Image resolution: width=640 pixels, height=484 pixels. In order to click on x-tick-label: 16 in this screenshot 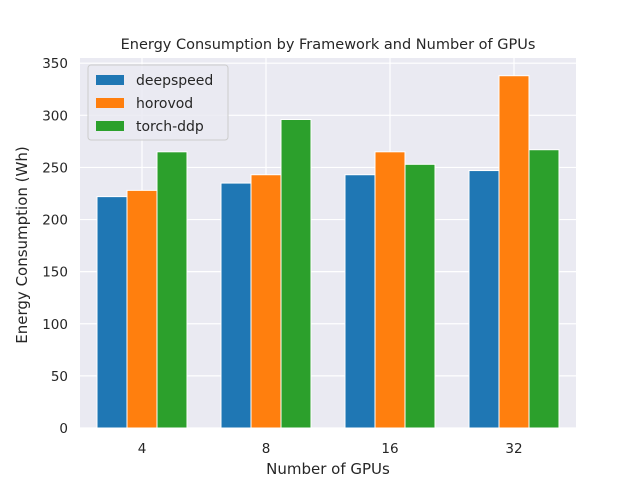, I will do `click(389, 449)`.